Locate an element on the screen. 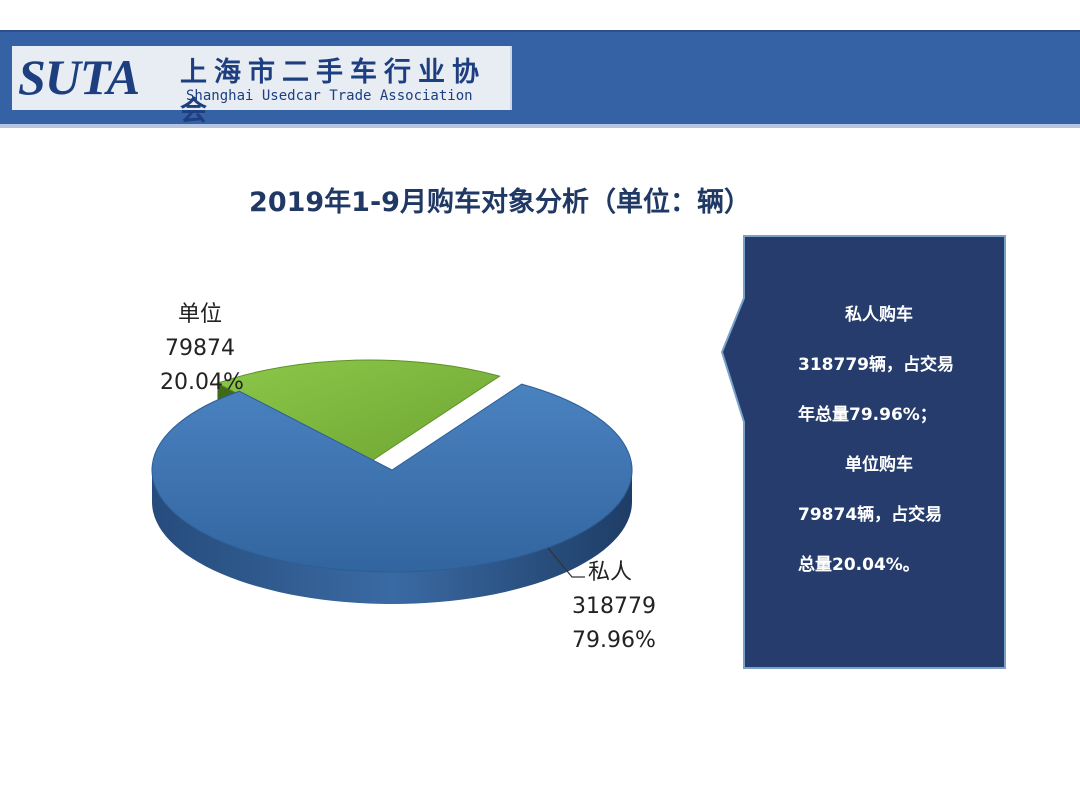 This screenshot has width=1080, height=810. slice-label-value: 79874 is located at coordinates (200, 348).